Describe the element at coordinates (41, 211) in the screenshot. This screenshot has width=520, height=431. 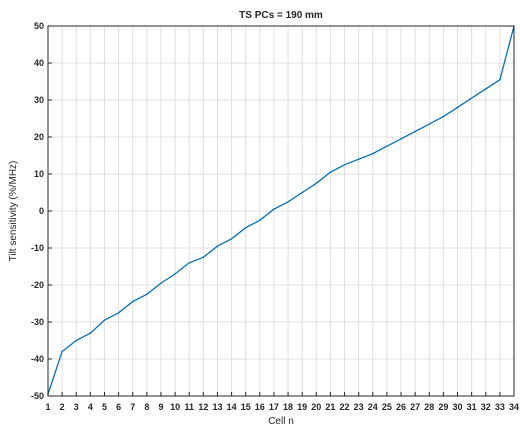
I see `y-tick-label: 0` at that location.